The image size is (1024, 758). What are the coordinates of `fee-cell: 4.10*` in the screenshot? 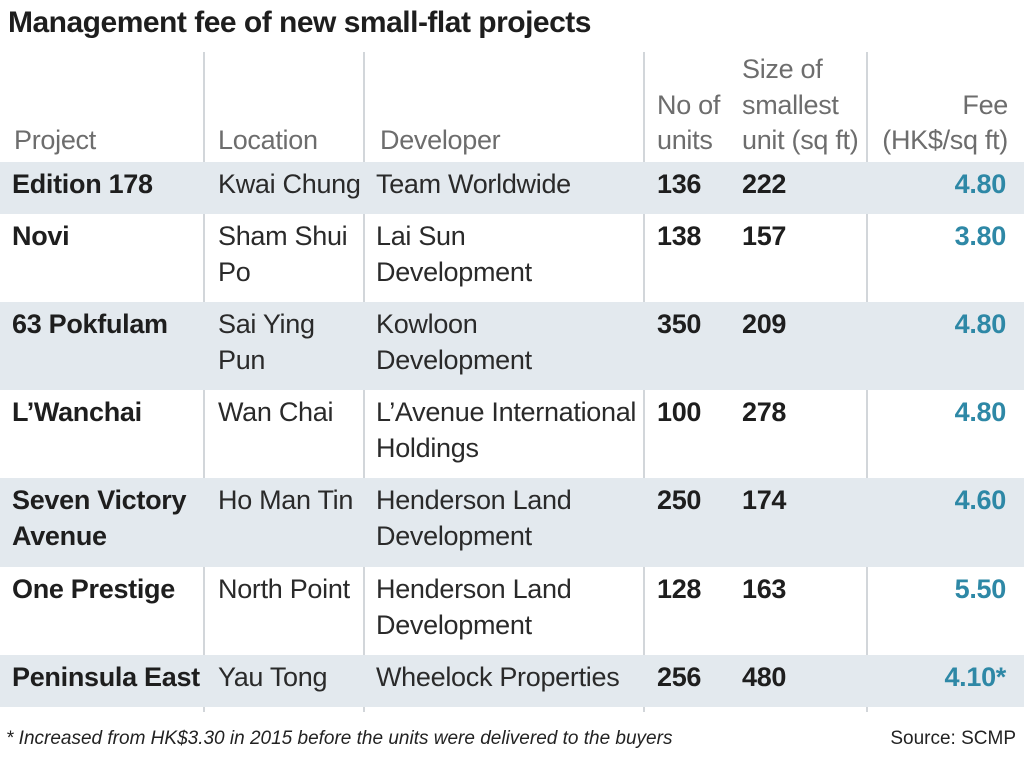 It's located at (975, 677).